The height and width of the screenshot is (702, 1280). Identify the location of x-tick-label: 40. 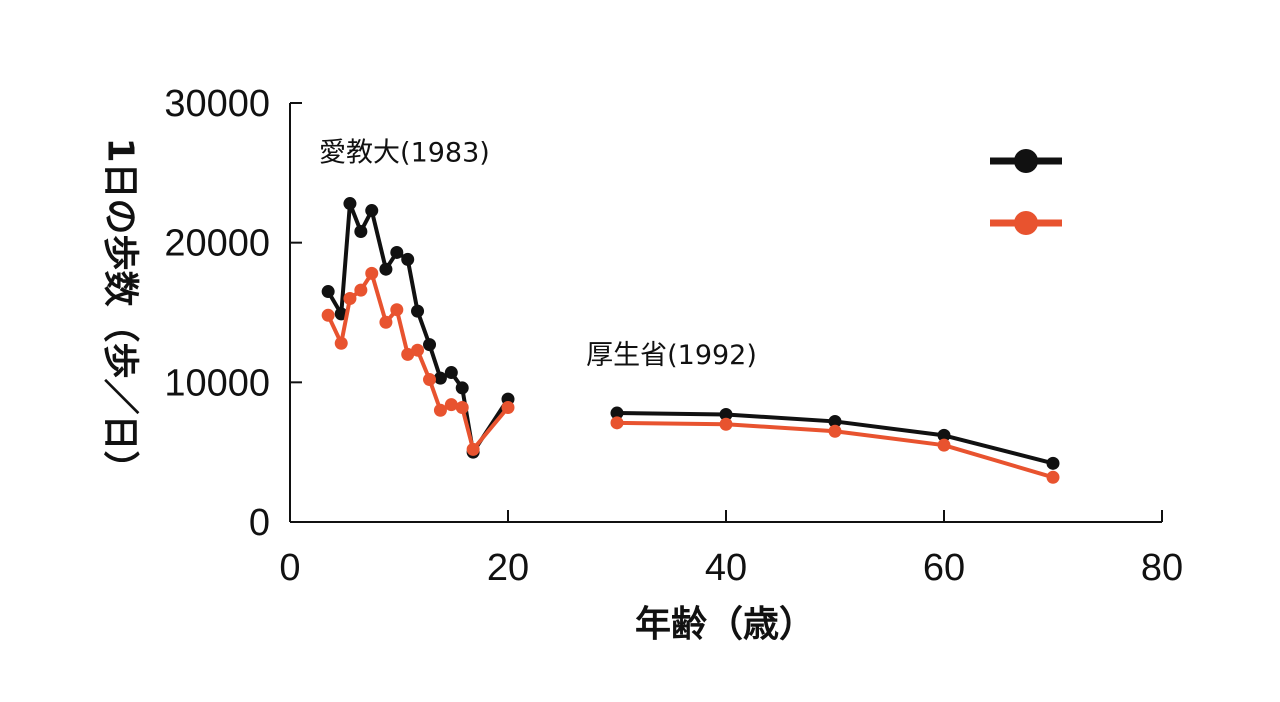
(726, 568).